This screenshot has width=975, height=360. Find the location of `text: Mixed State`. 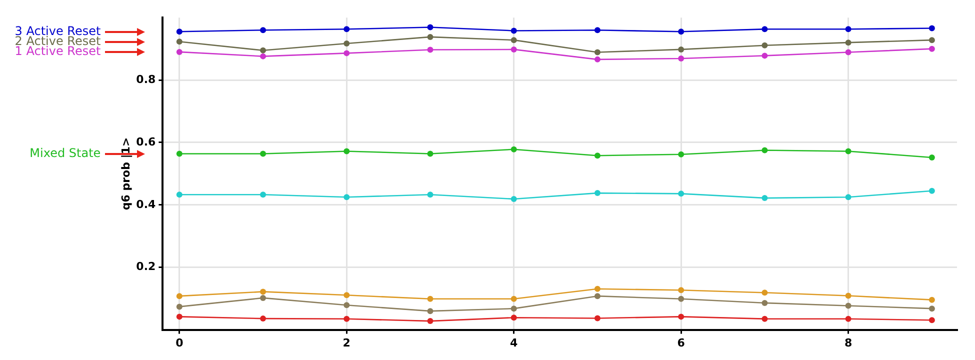

text: Mixed State is located at coordinates (65, 153).